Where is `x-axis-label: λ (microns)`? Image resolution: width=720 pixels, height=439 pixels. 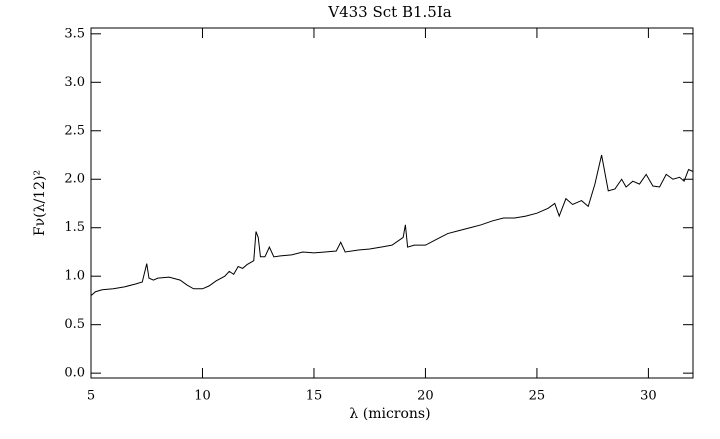
x-axis-label: λ (microns) is located at coordinates (389, 414).